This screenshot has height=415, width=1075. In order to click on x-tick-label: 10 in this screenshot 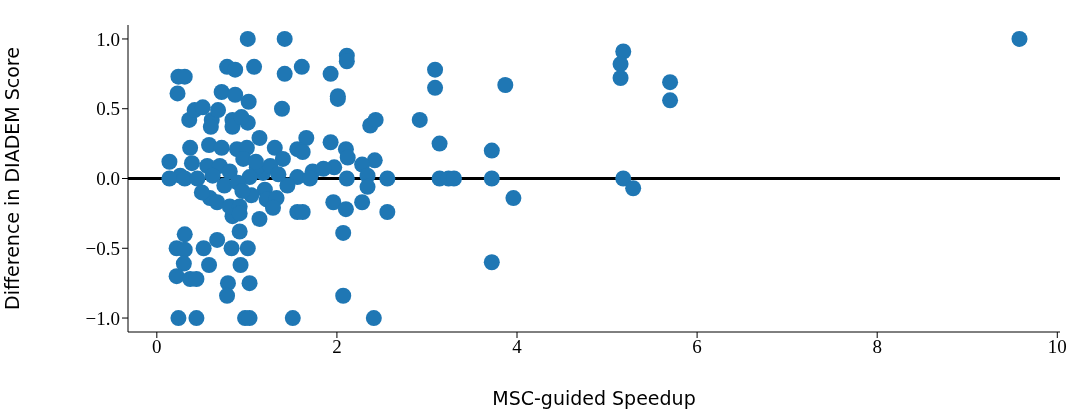, I will do `click(1057, 347)`.